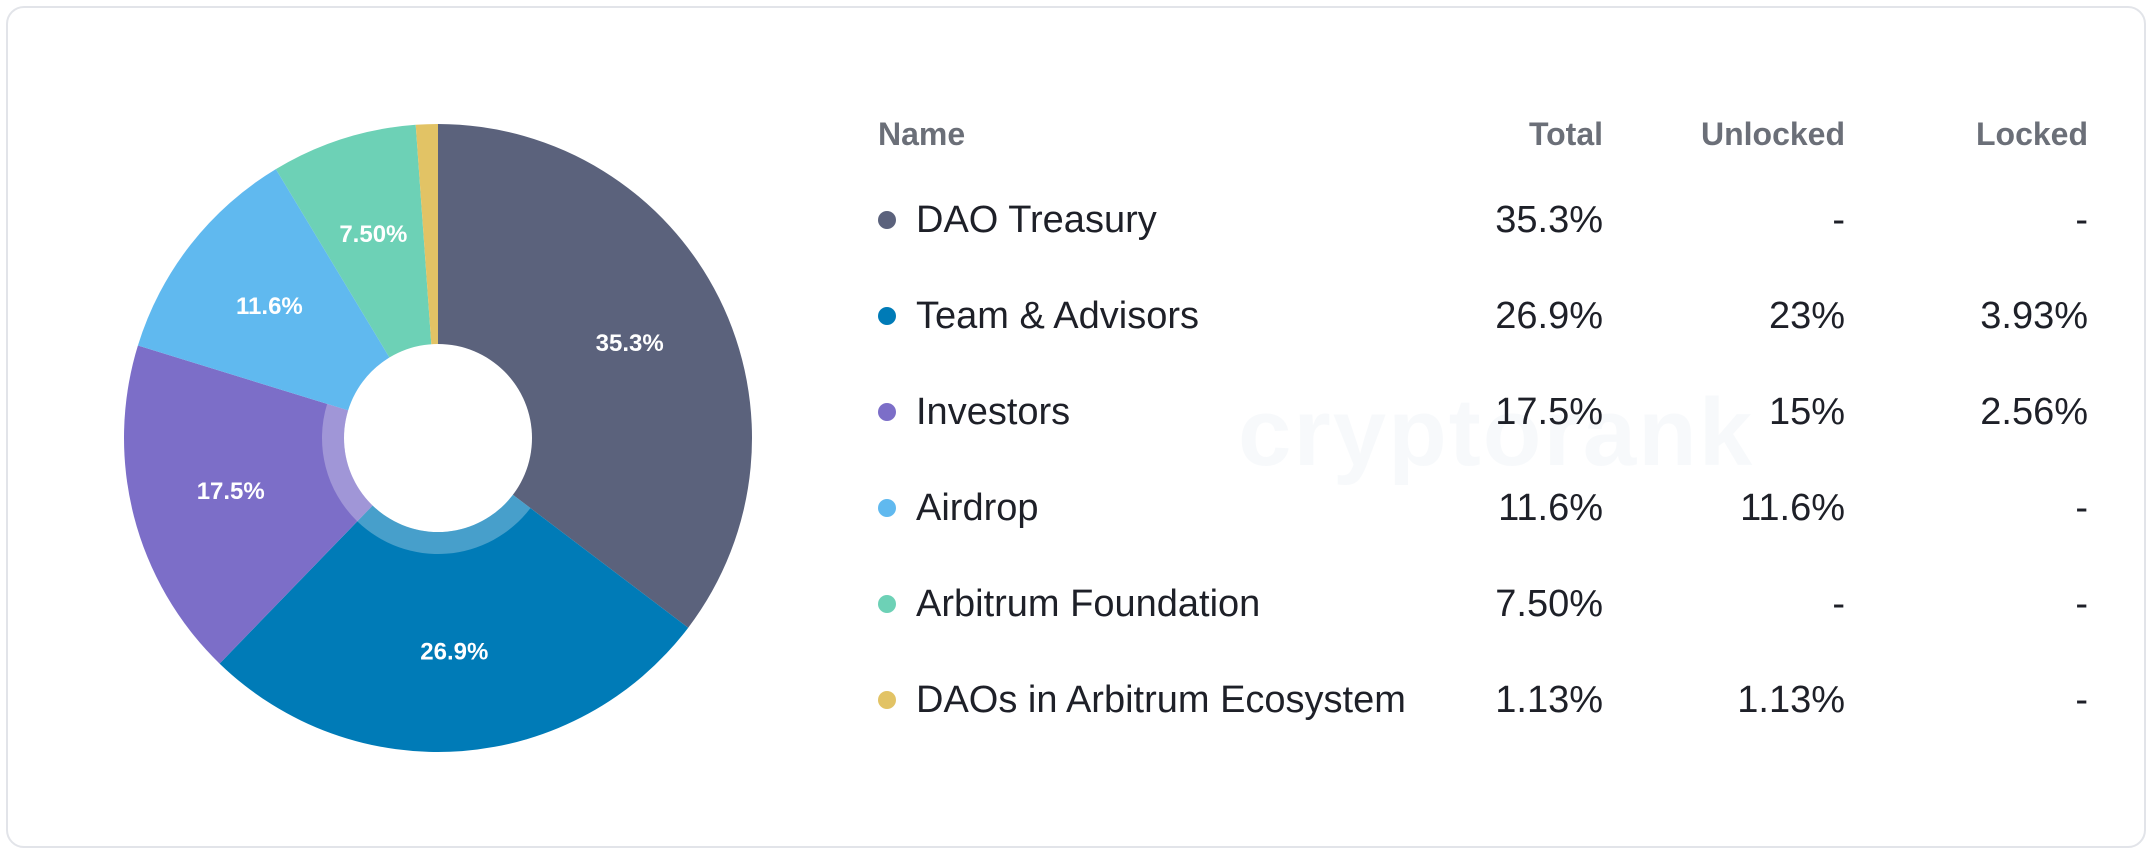 The height and width of the screenshot is (858, 2156). I want to click on row-name: Airdrop, so click(977, 507).